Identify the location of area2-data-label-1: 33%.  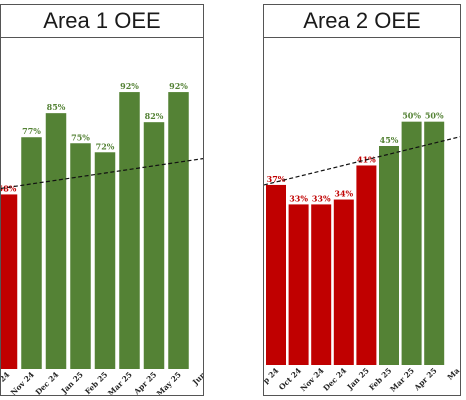
(298, 198).